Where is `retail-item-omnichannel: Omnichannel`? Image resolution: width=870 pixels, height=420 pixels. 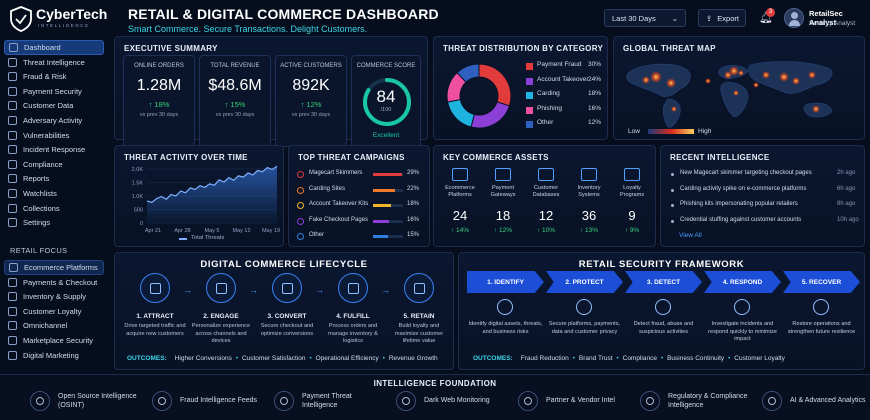 retail-item-omnichannel: Omnichannel is located at coordinates (54, 325).